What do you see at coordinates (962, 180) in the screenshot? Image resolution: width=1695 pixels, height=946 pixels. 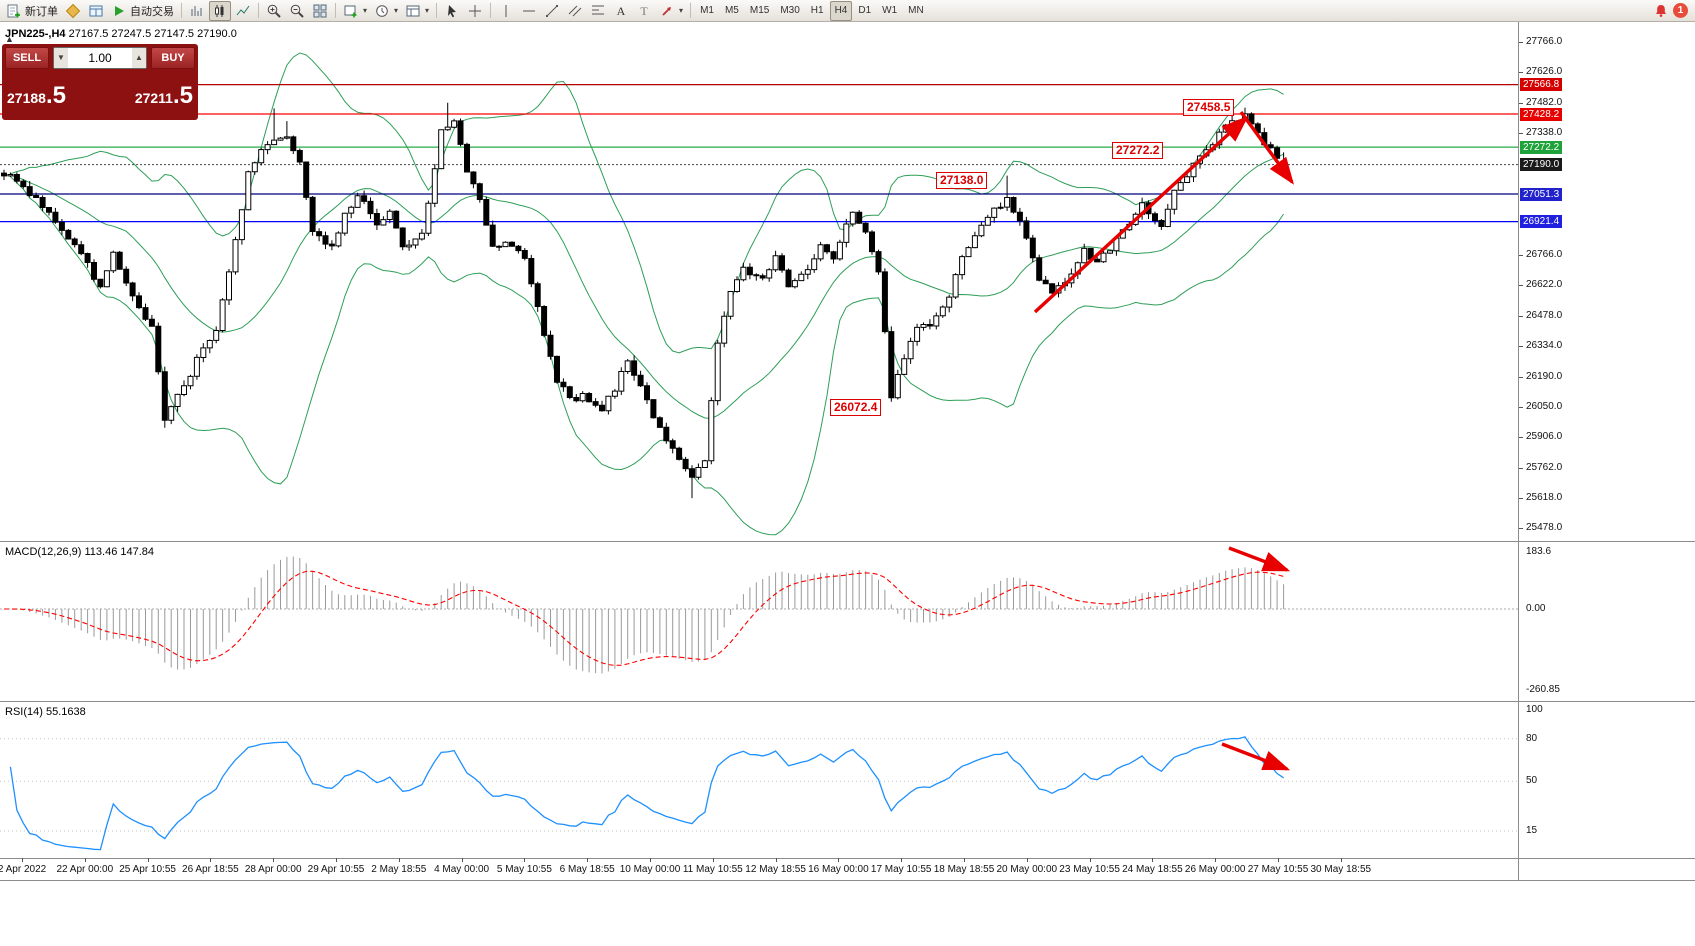 I see `price-annotation: 27138.0` at bounding box center [962, 180].